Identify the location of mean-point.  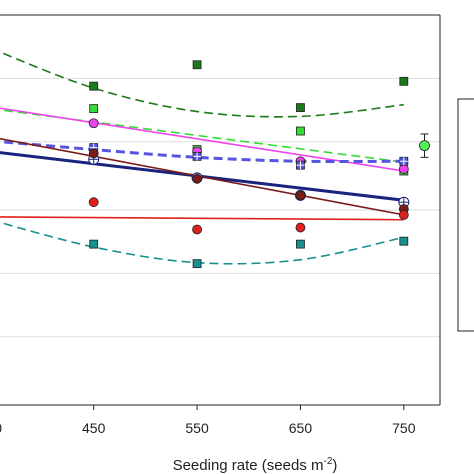
(424, 146).